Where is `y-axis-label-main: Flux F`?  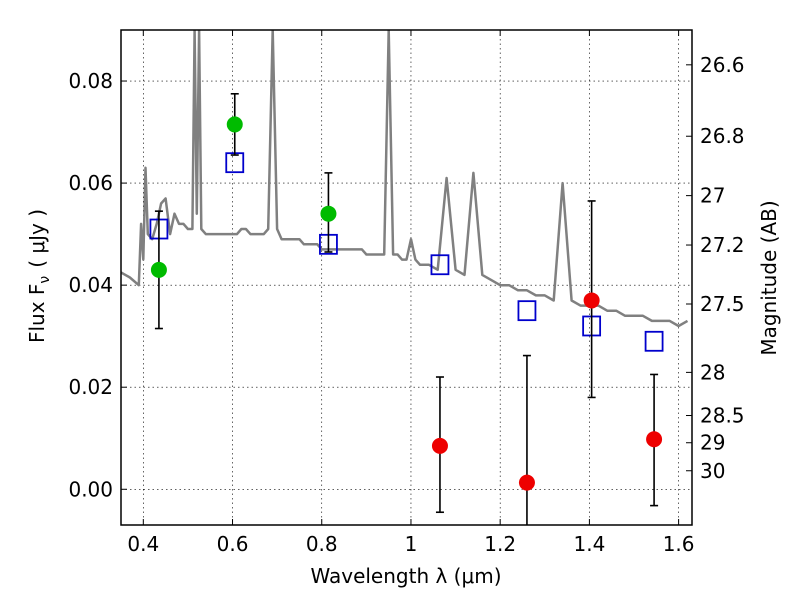
y-axis-label-main: Flux F is located at coordinates (37, 313).